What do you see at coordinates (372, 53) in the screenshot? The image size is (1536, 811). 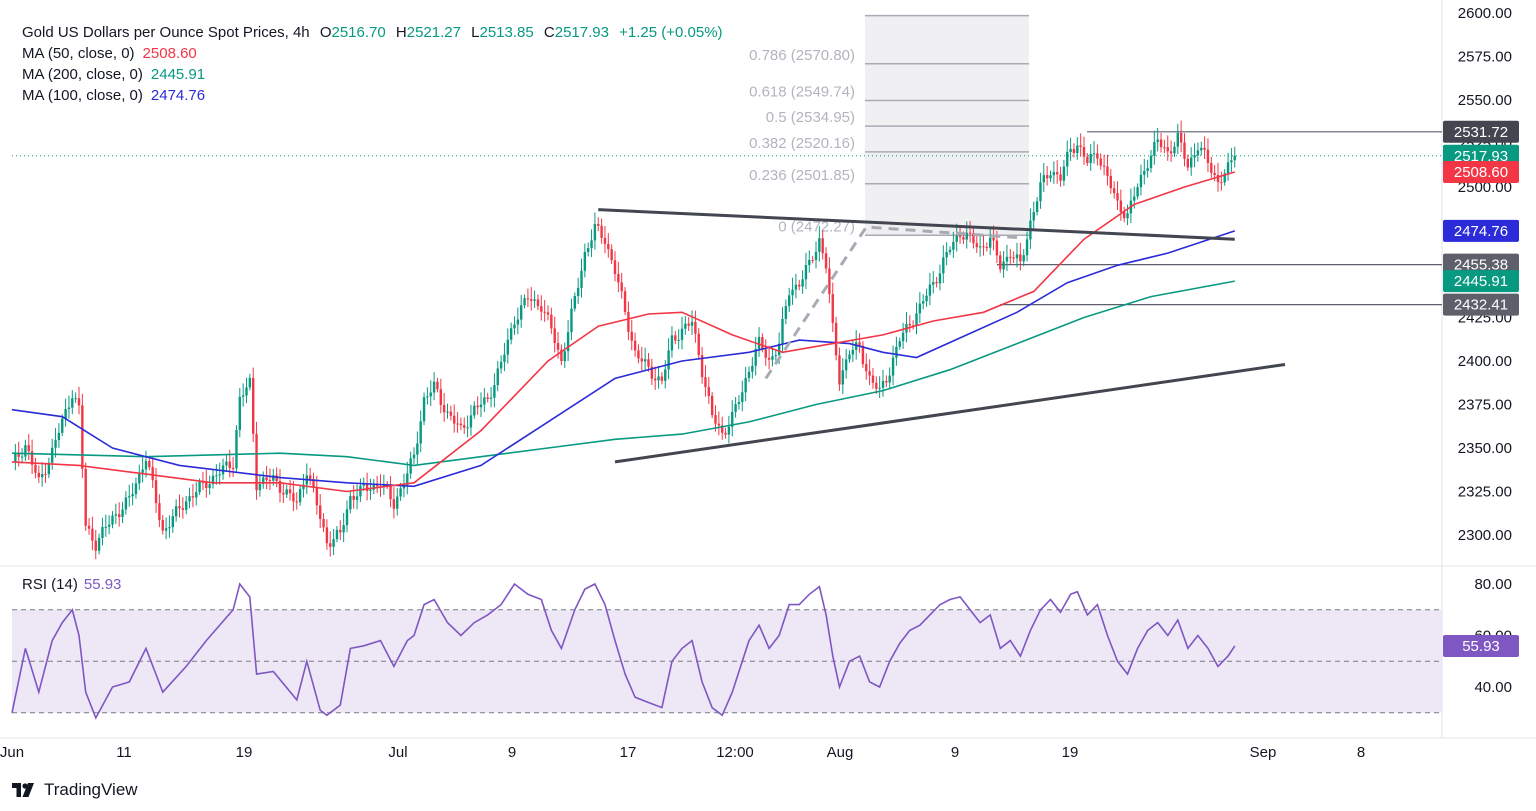 I see `legend-ma50-row: MA (50, close, 0) 2508.60` at bounding box center [372, 53].